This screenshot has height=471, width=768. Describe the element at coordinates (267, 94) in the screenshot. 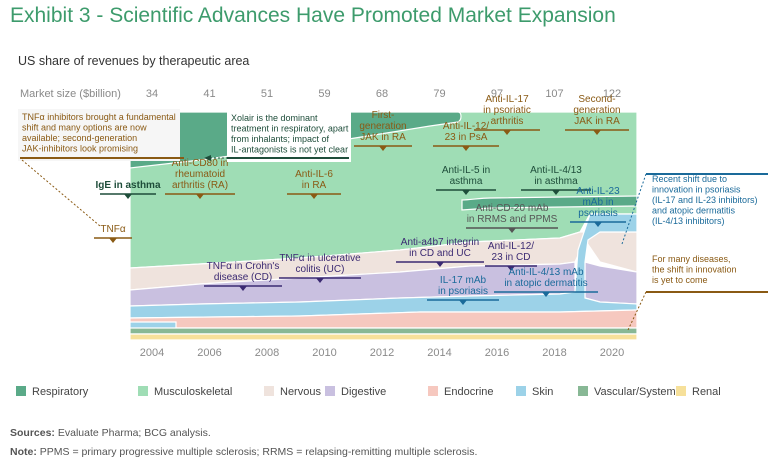

I see `market-size-2008: 51` at that location.